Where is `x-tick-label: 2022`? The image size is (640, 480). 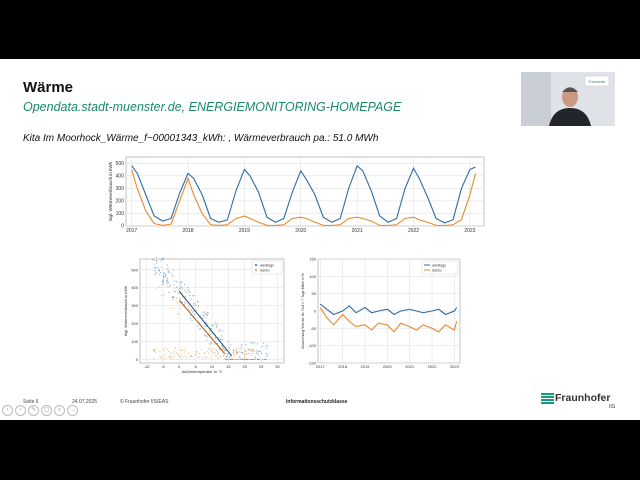
x-tick-label: 2022 is located at coordinates (433, 366).